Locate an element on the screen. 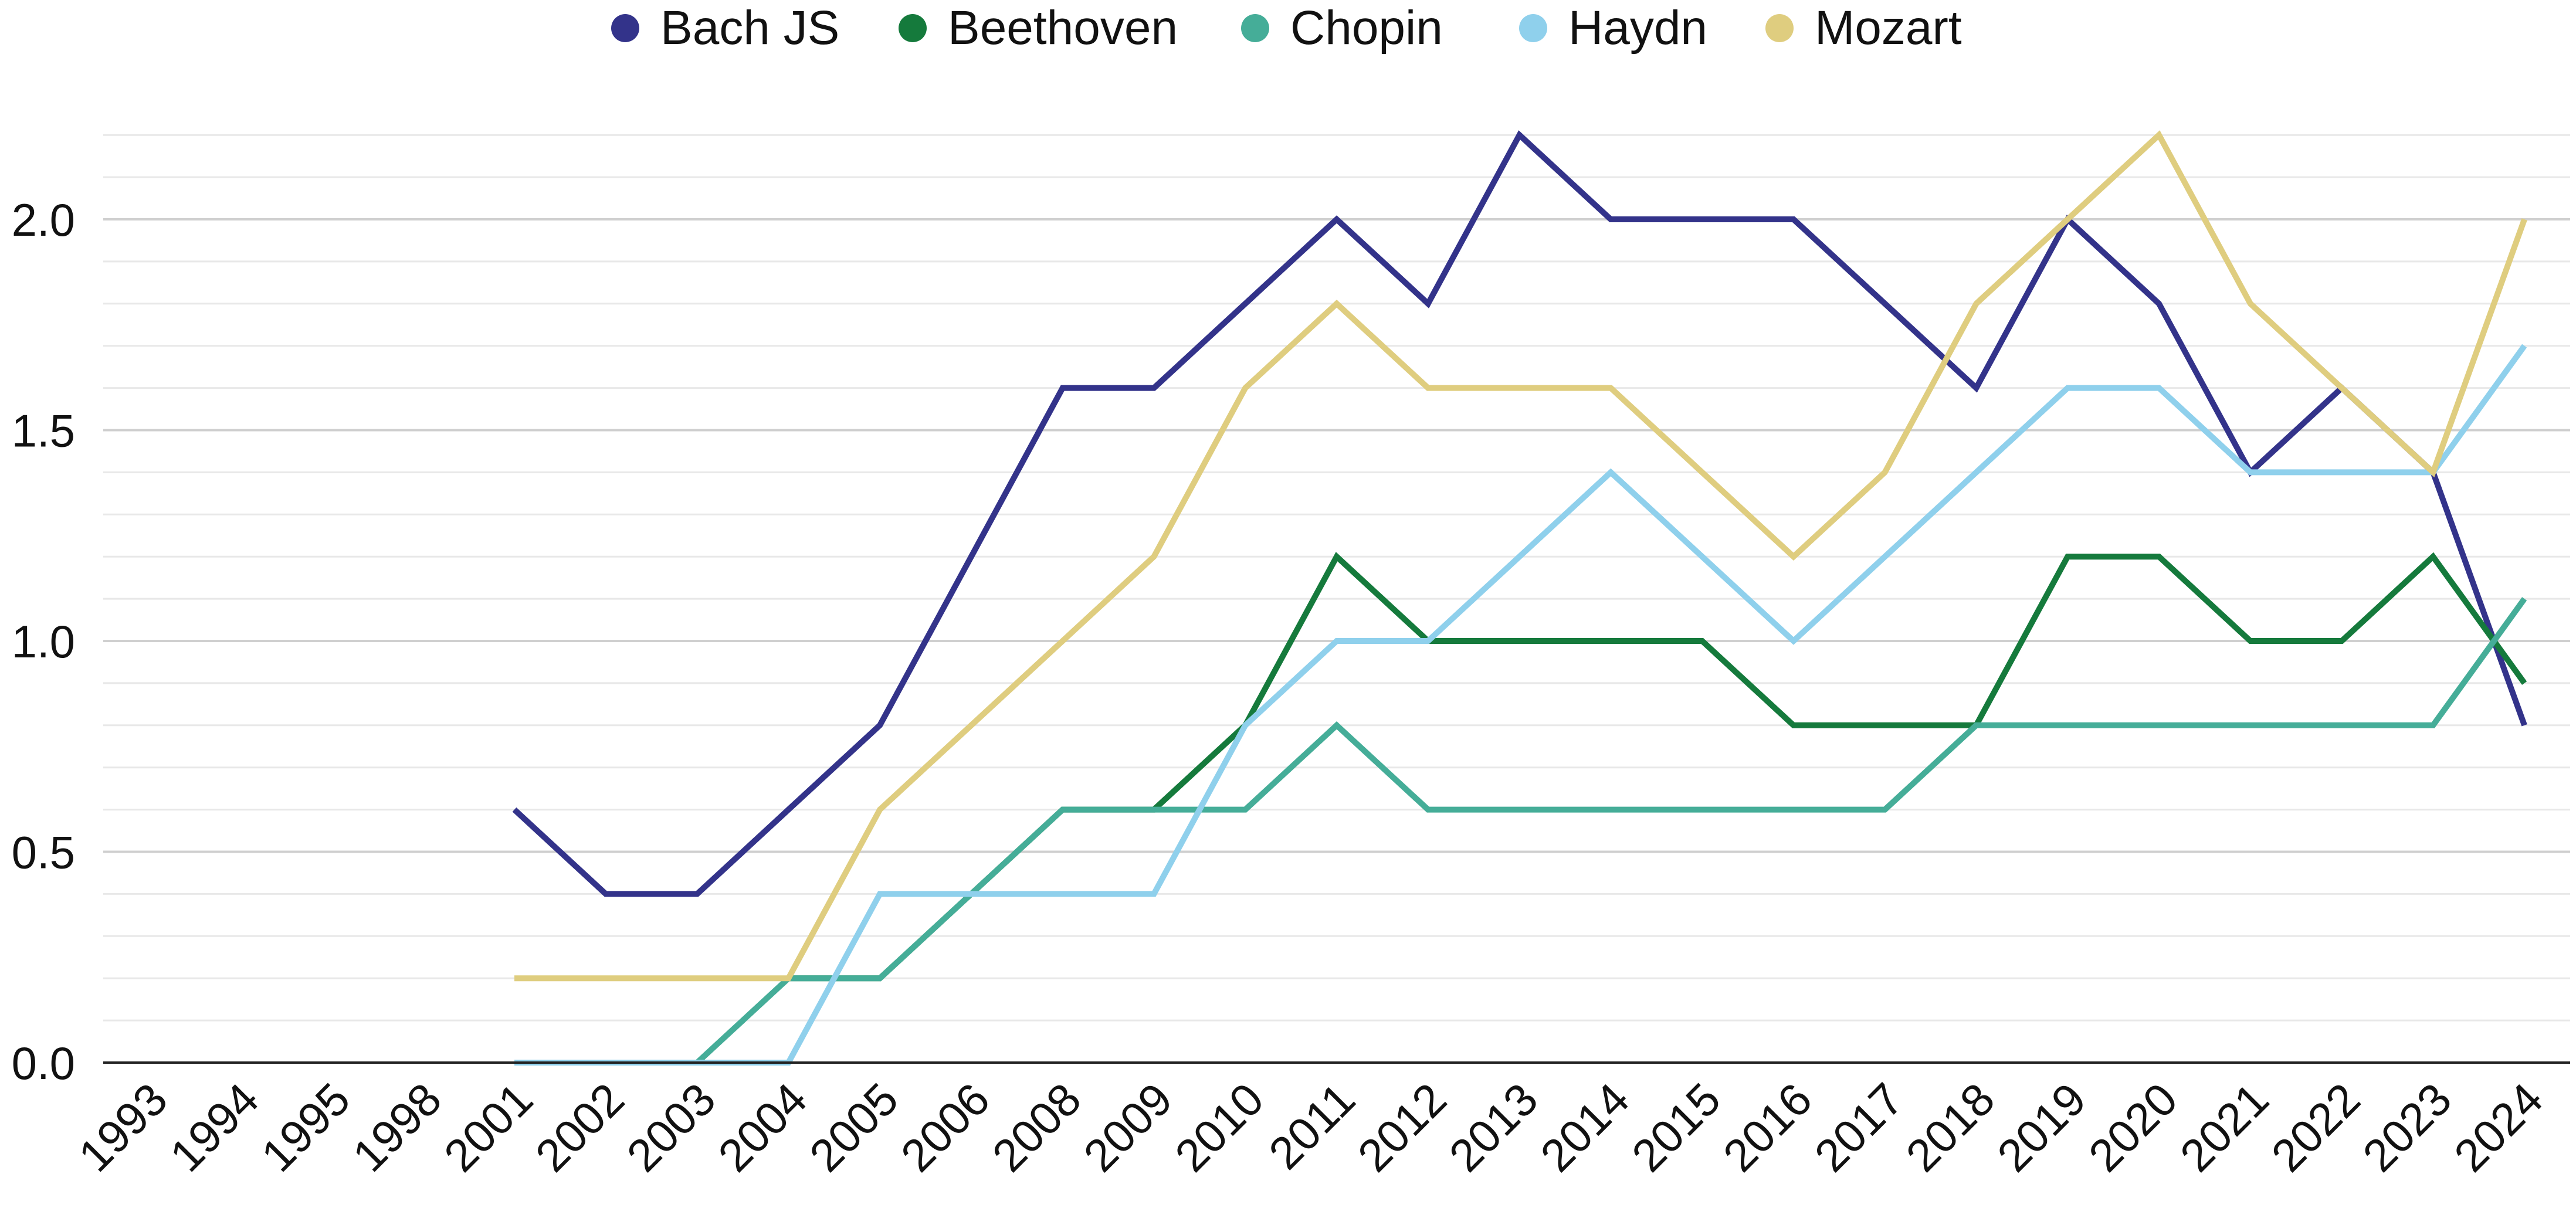 The width and height of the screenshot is (2576, 1218). x-tick-label: 2009 is located at coordinates (1128, 1127).